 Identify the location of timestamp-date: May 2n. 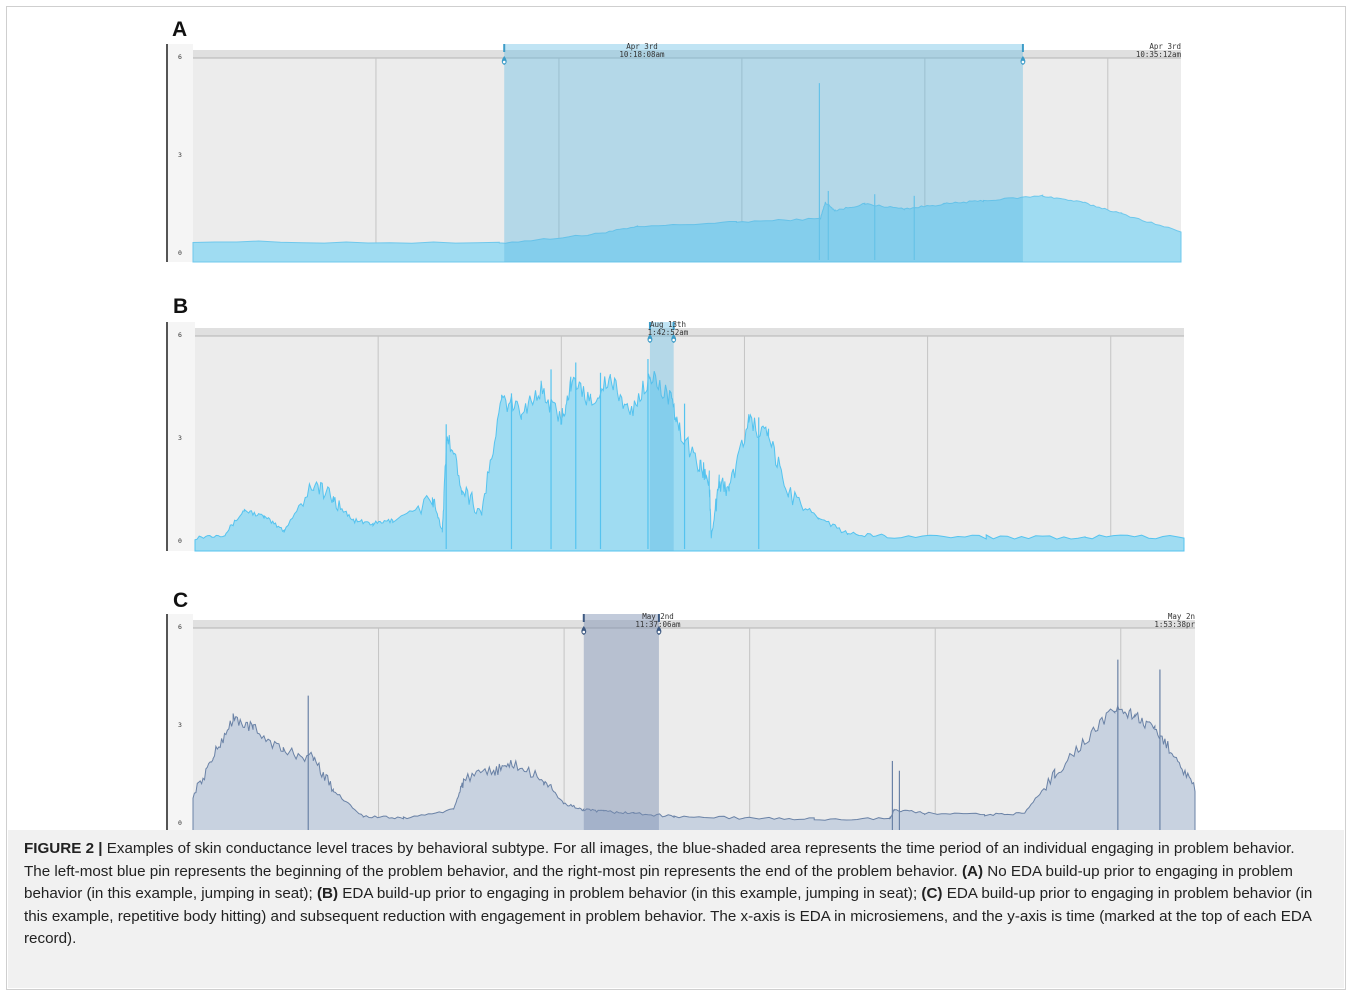
(1181, 616).